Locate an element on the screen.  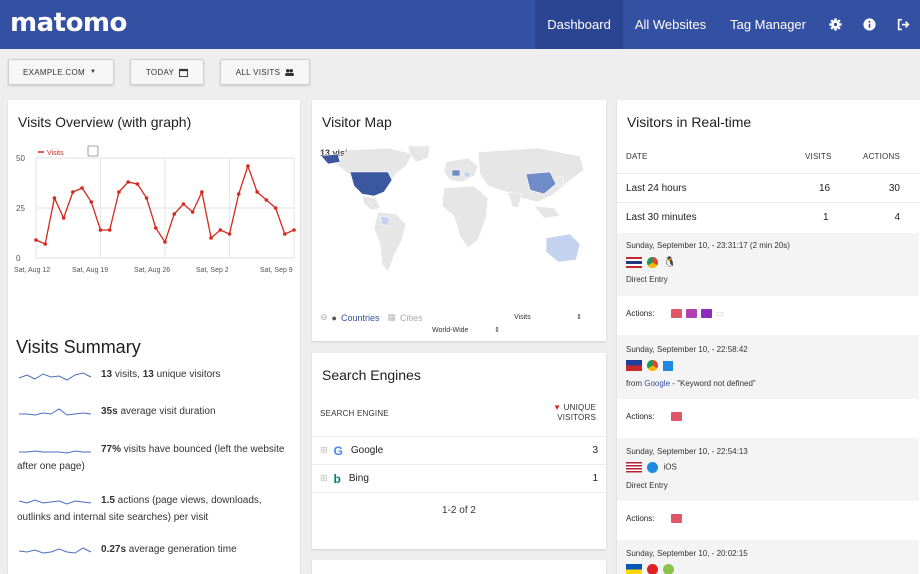
visitor-map-title: Visitor Map is located at coordinates (357, 122).